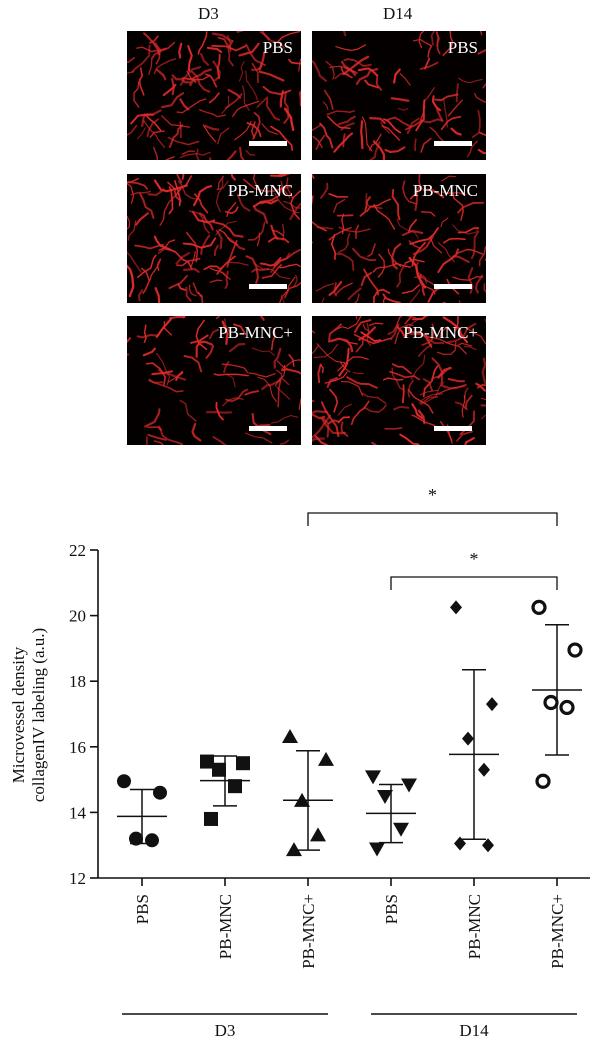 The image size is (600, 1043). What do you see at coordinates (208, 13) in the screenshot?
I see `column-header-d3: D3` at bounding box center [208, 13].